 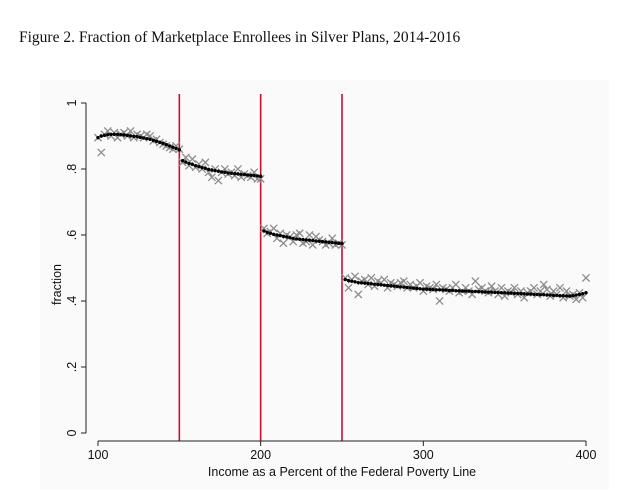 What do you see at coordinates (98, 455) in the screenshot?
I see `x-tick-label: 100` at bounding box center [98, 455].